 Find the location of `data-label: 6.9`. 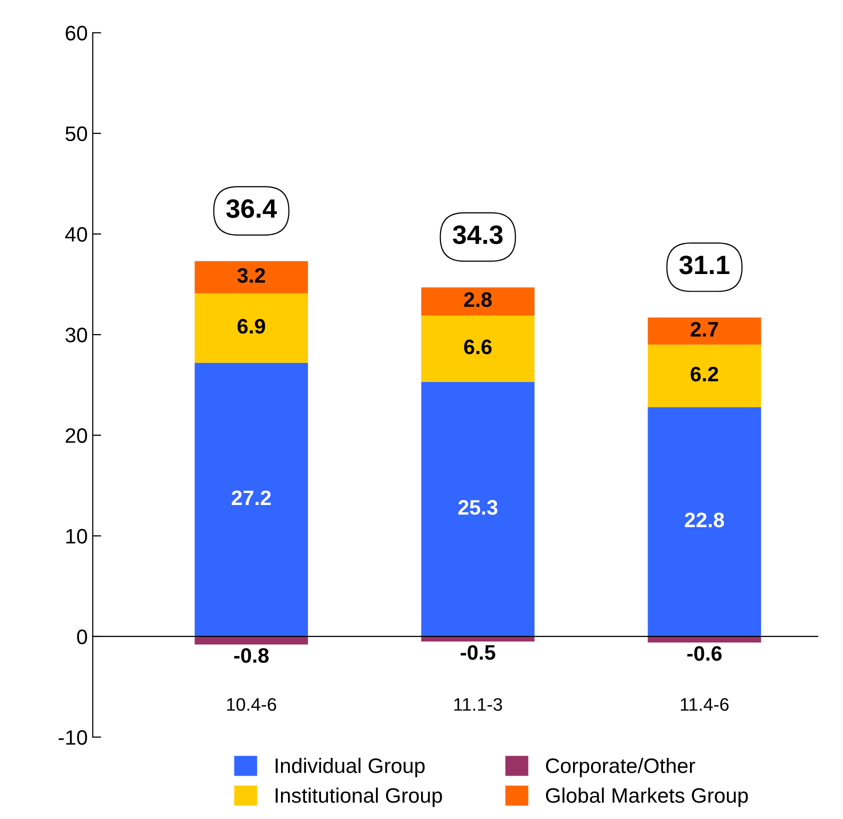

data-label: 6.9 is located at coordinates (252, 326).